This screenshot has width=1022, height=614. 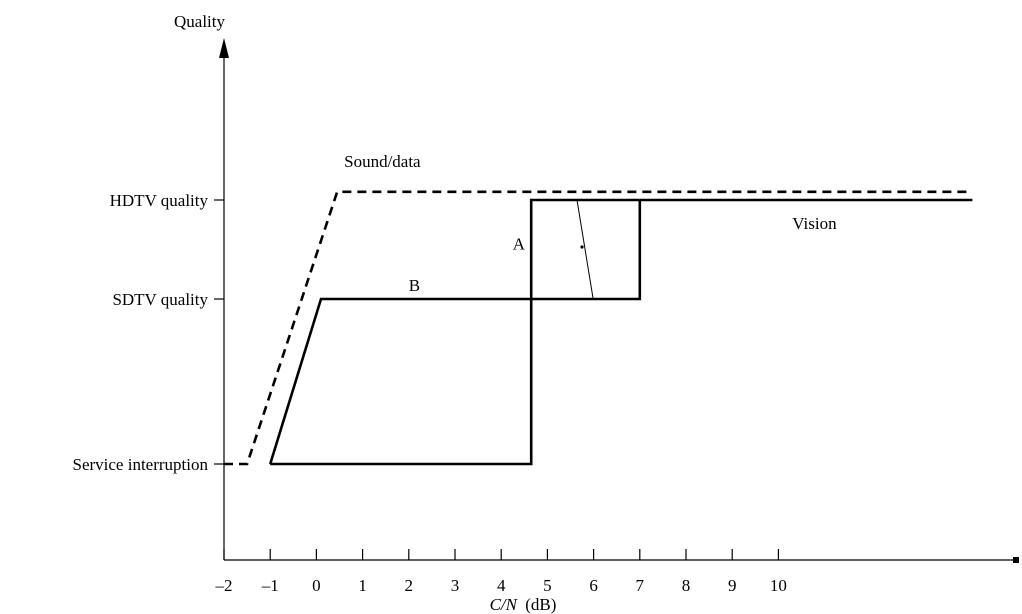 What do you see at coordinates (640, 585) in the screenshot?
I see `x-tick-label-9: 7` at bounding box center [640, 585].